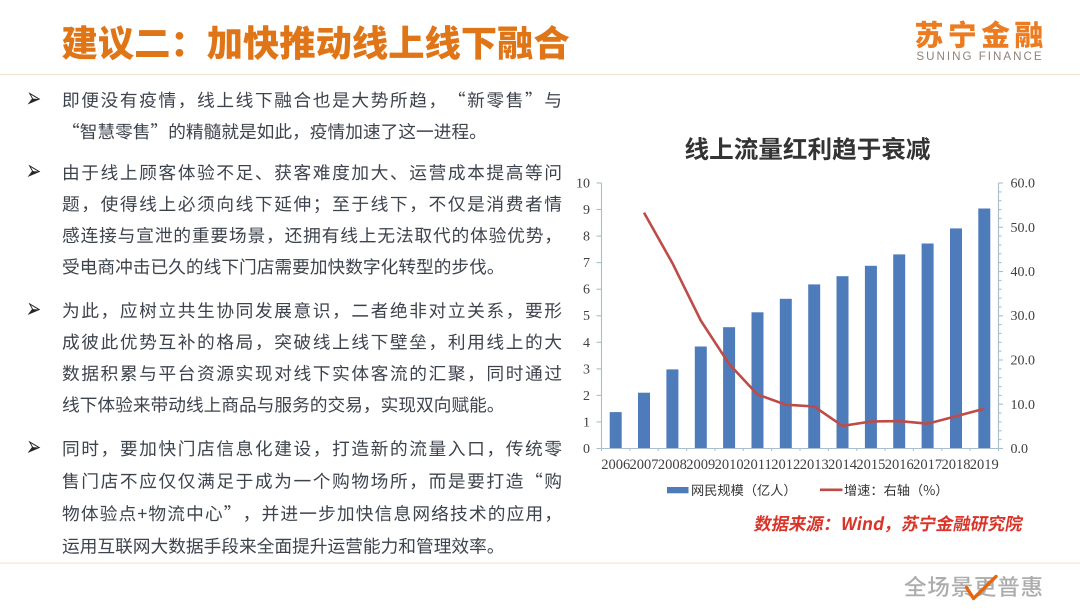  What do you see at coordinates (672, 465) in the screenshot?
I see `svg-text: 2008` at bounding box center [672, 465].